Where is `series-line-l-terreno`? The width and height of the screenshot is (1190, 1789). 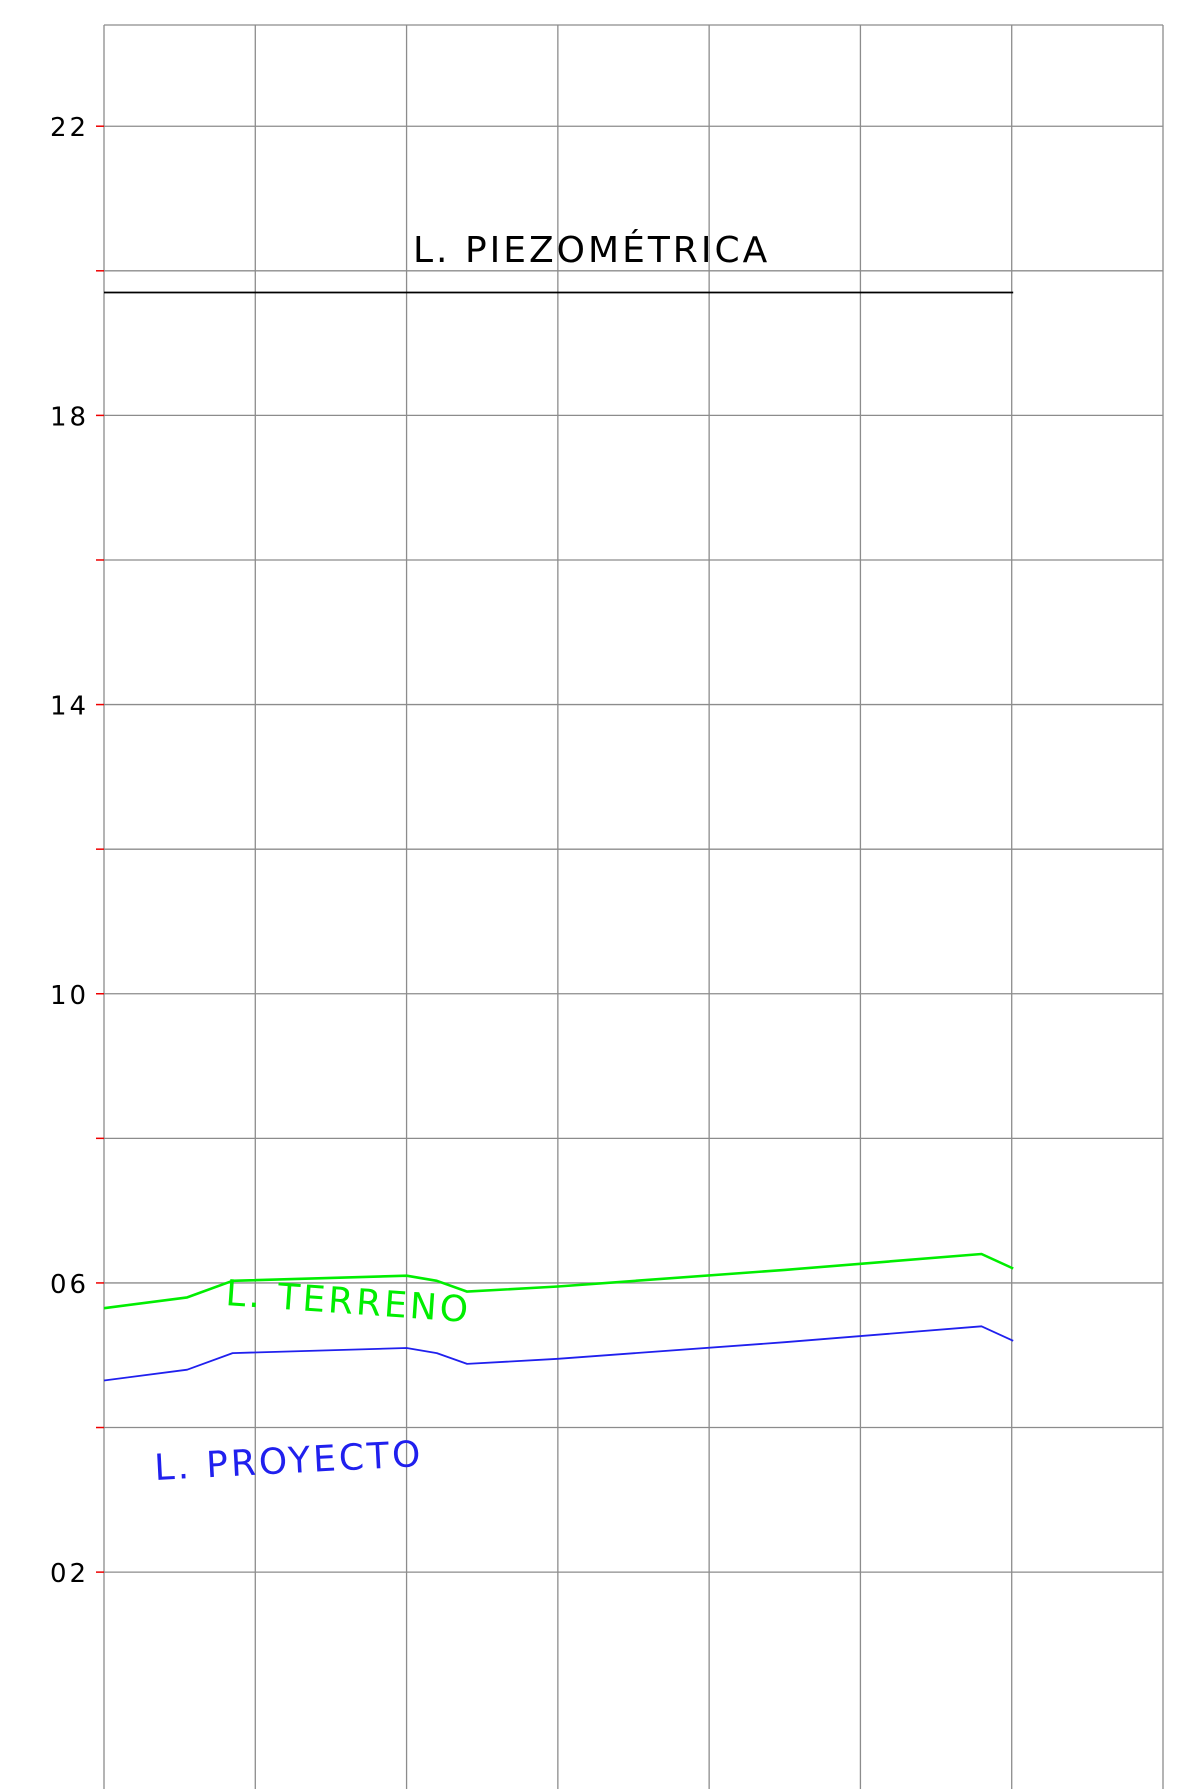 series-line-l-terreno is located at coordinates (558, 1281).